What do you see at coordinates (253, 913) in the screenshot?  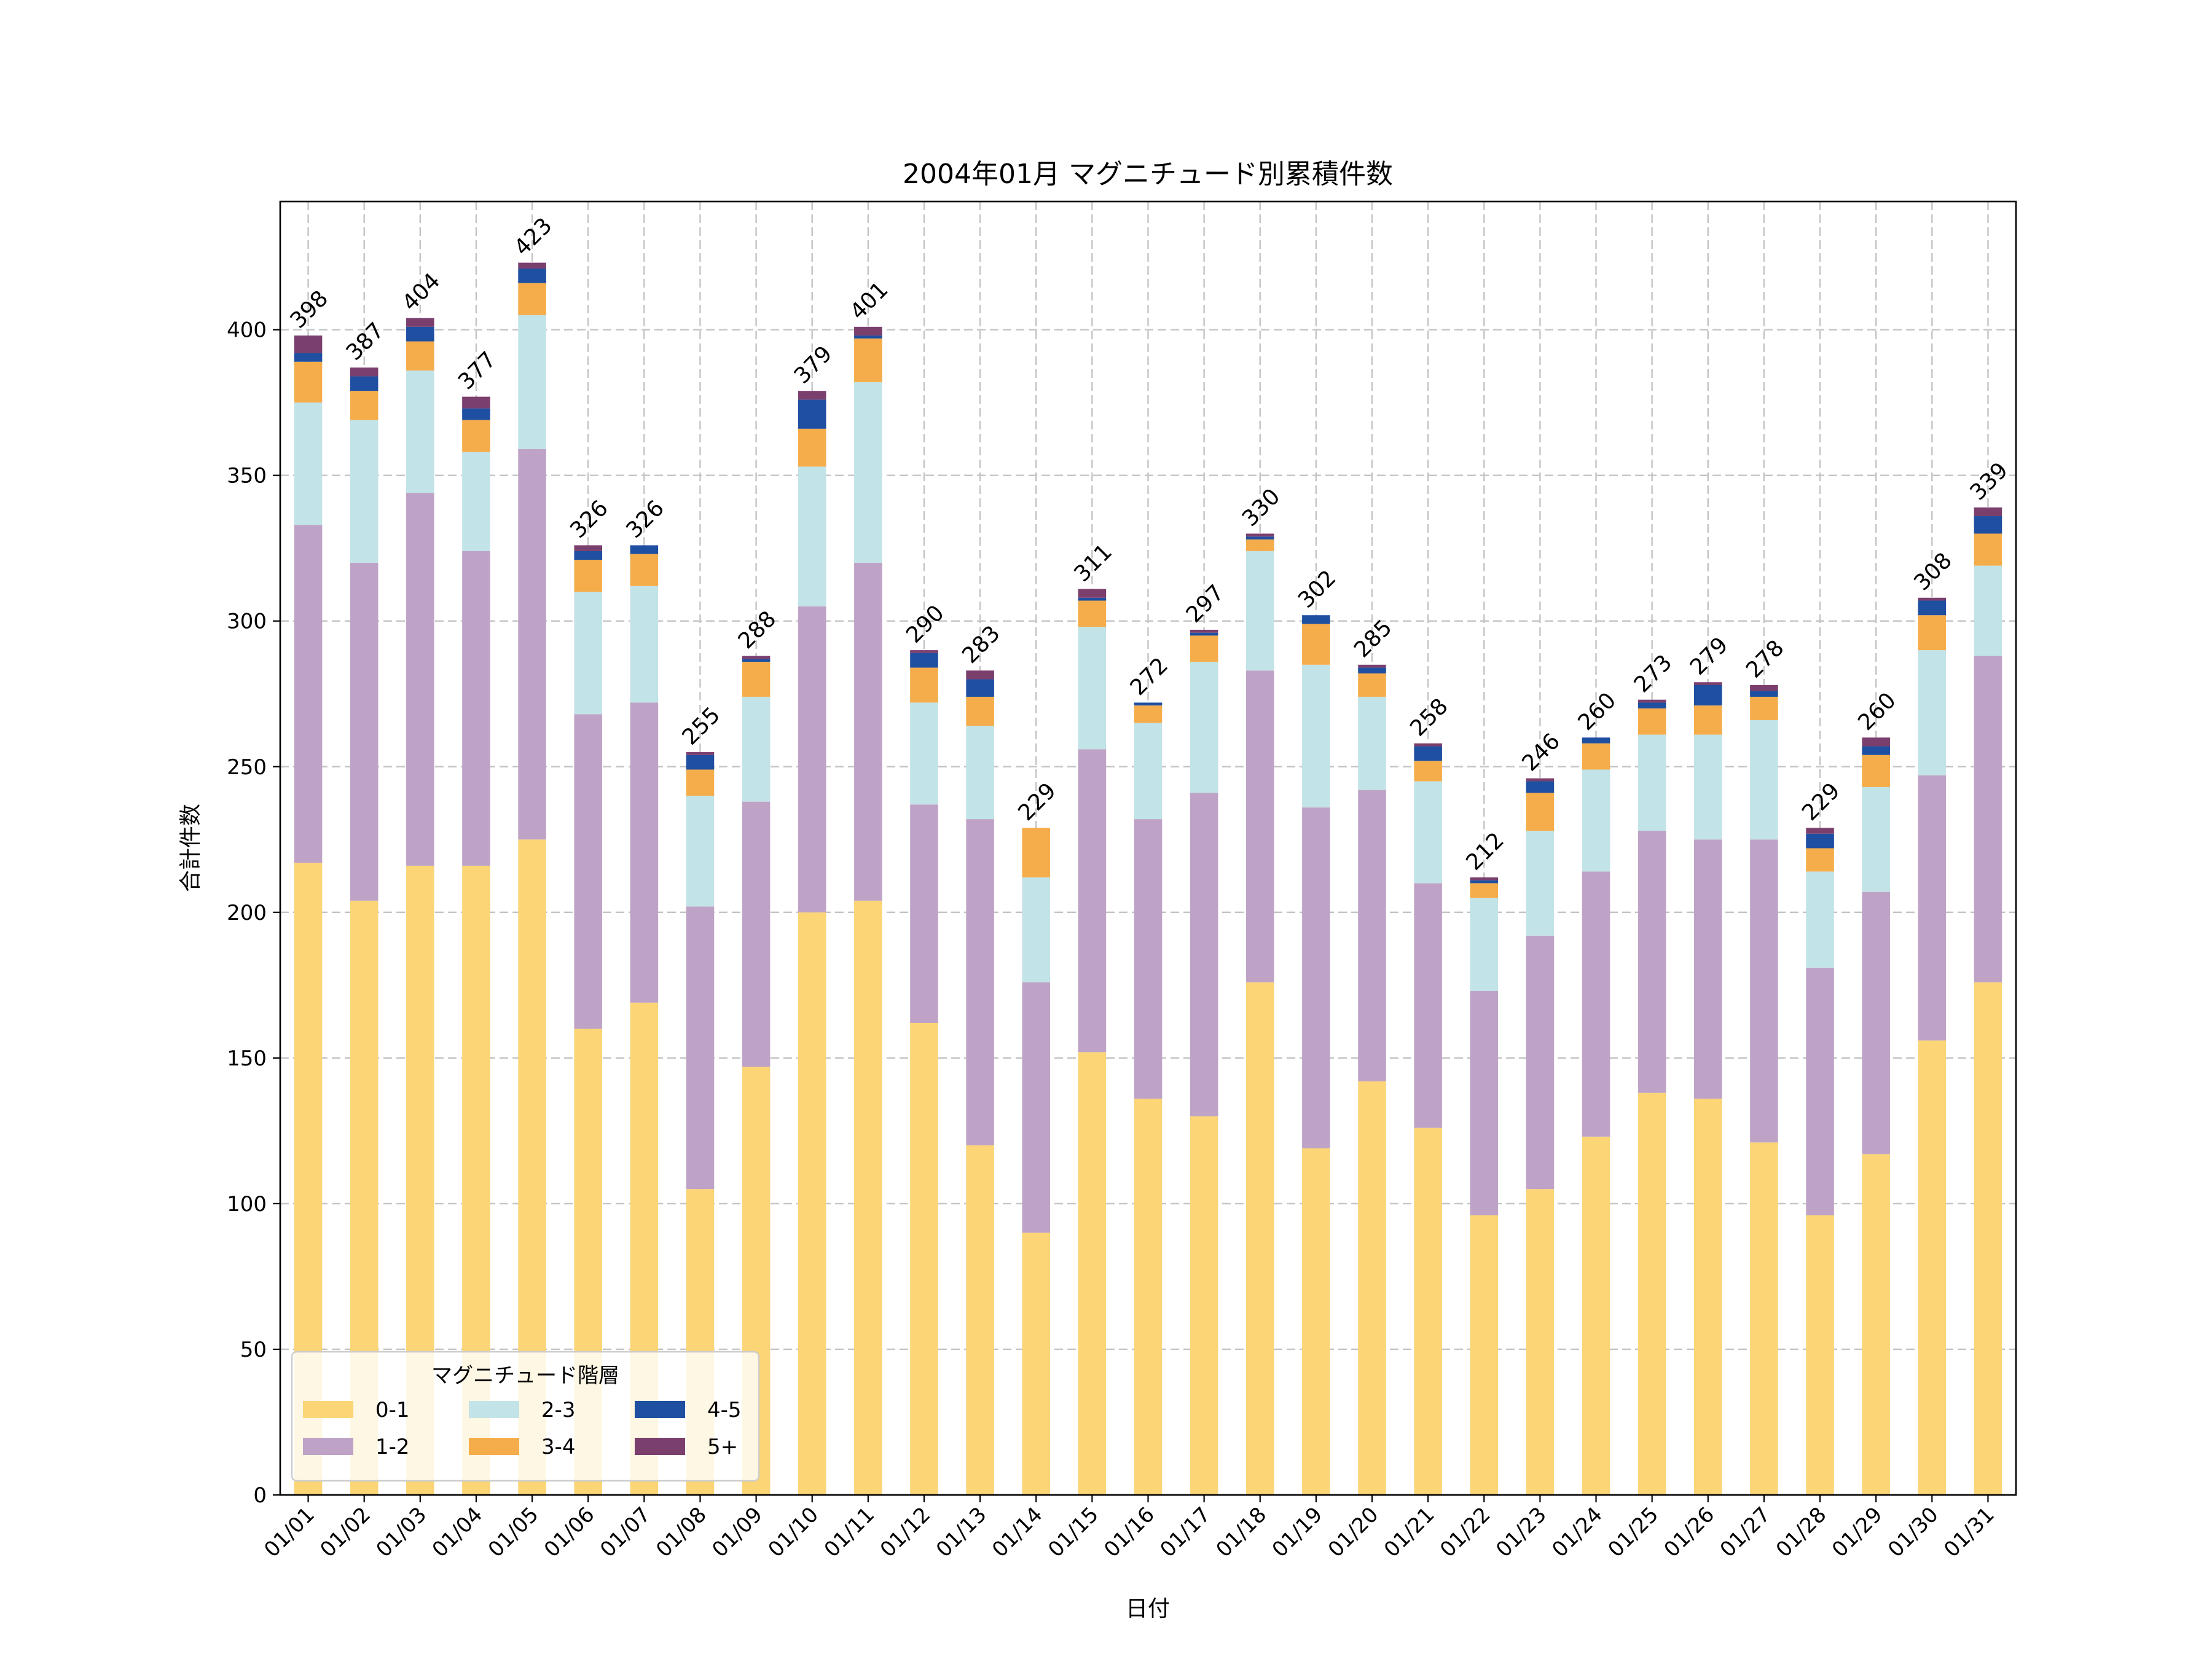 I see `y-axis: 0 50 100 150 200 250 300 350 400` at bounding box center [253, 913].